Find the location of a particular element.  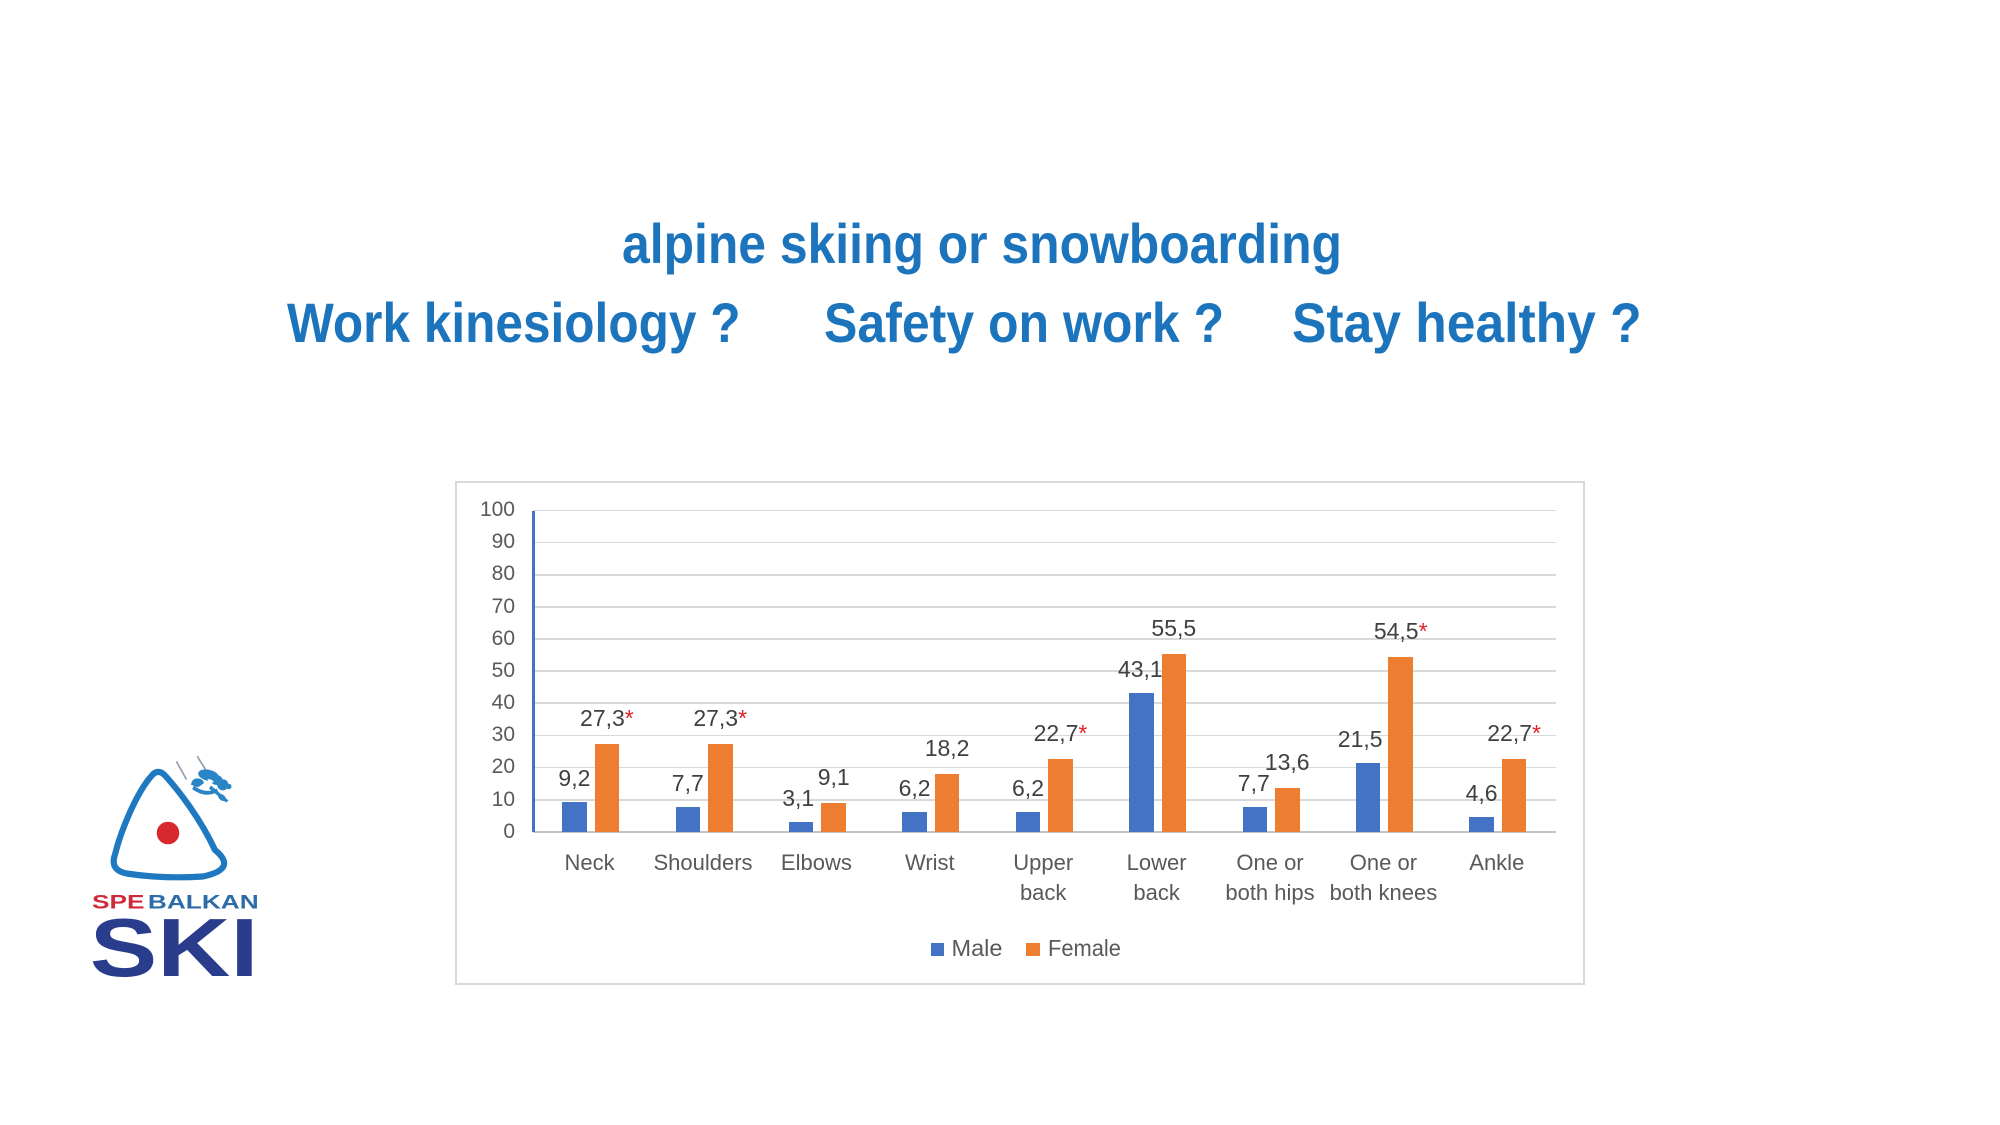

svg-text: SPE is located at coordinates (118, 902).